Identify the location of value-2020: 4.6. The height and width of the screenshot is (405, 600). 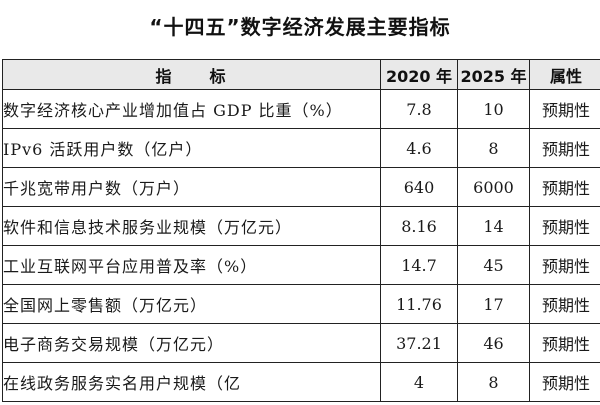
(419, 148).